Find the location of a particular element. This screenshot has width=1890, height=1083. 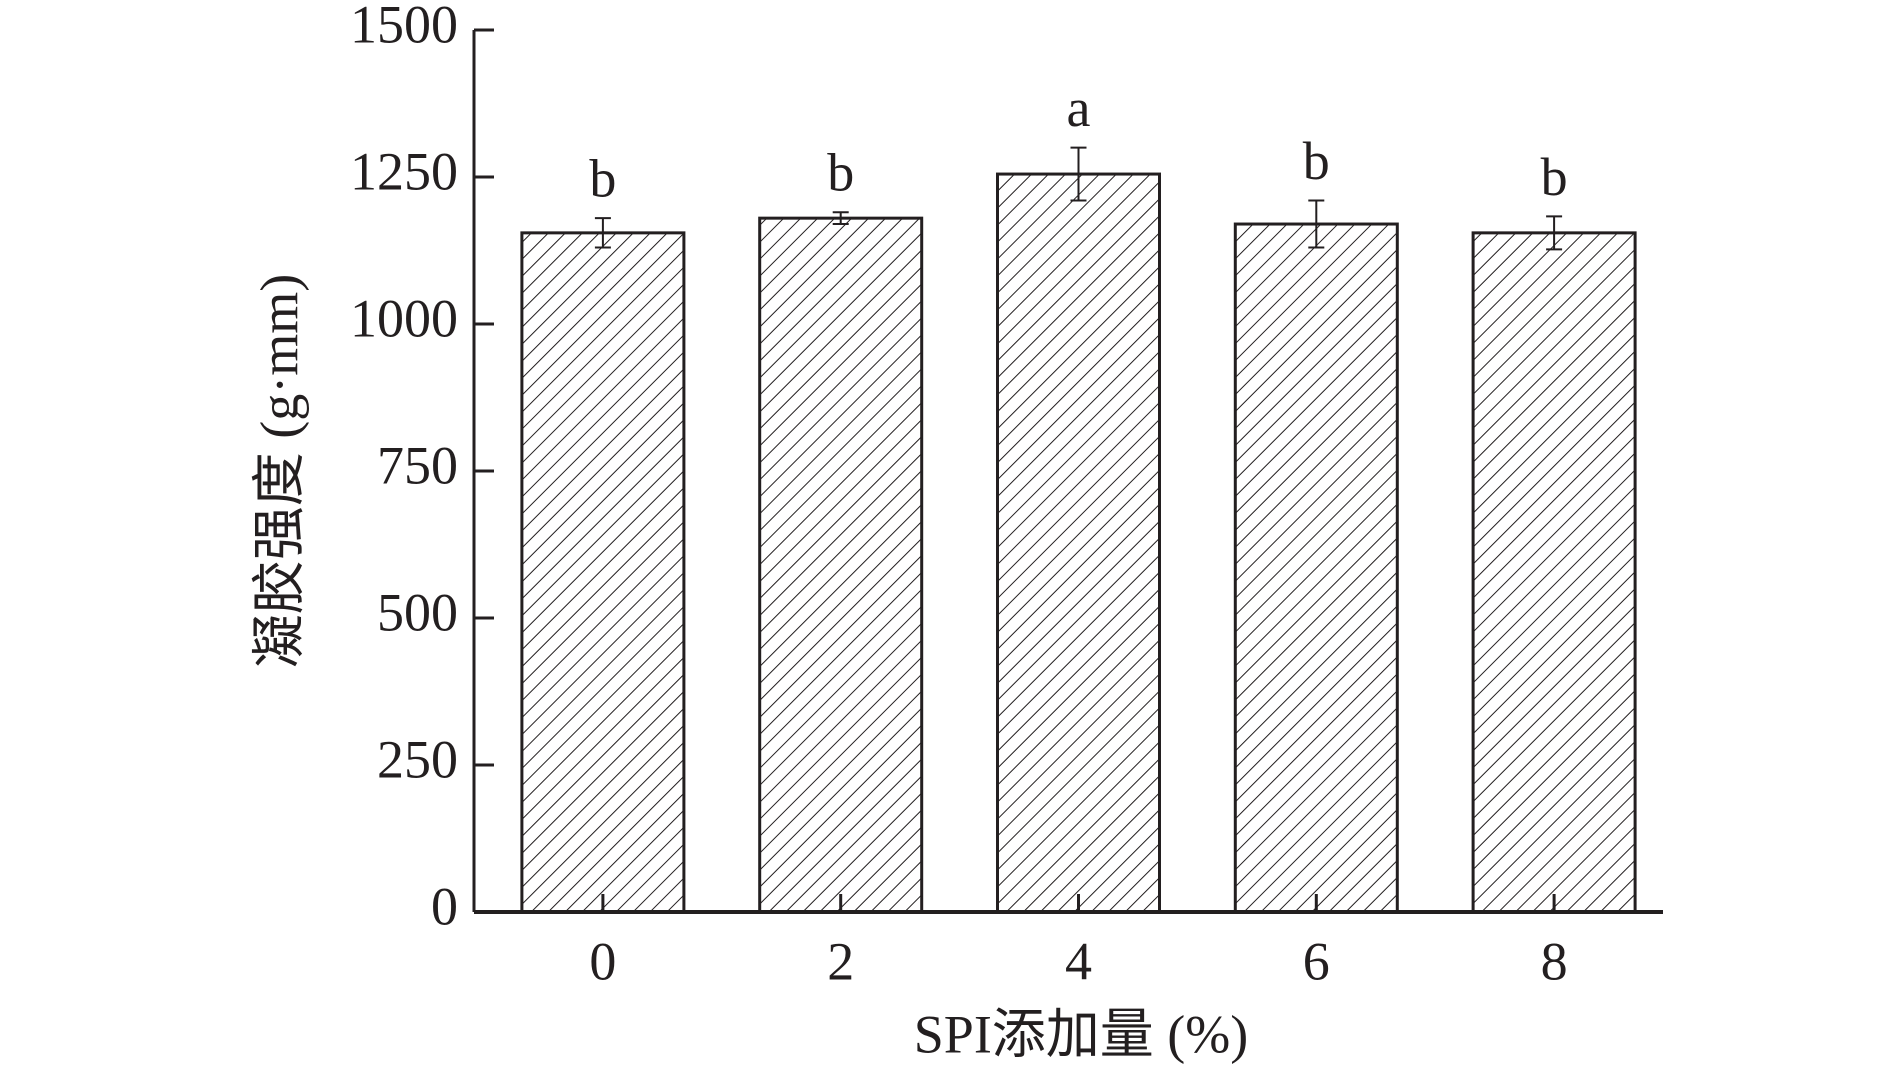

significance-label: a is located at coordinates (1079, 108).